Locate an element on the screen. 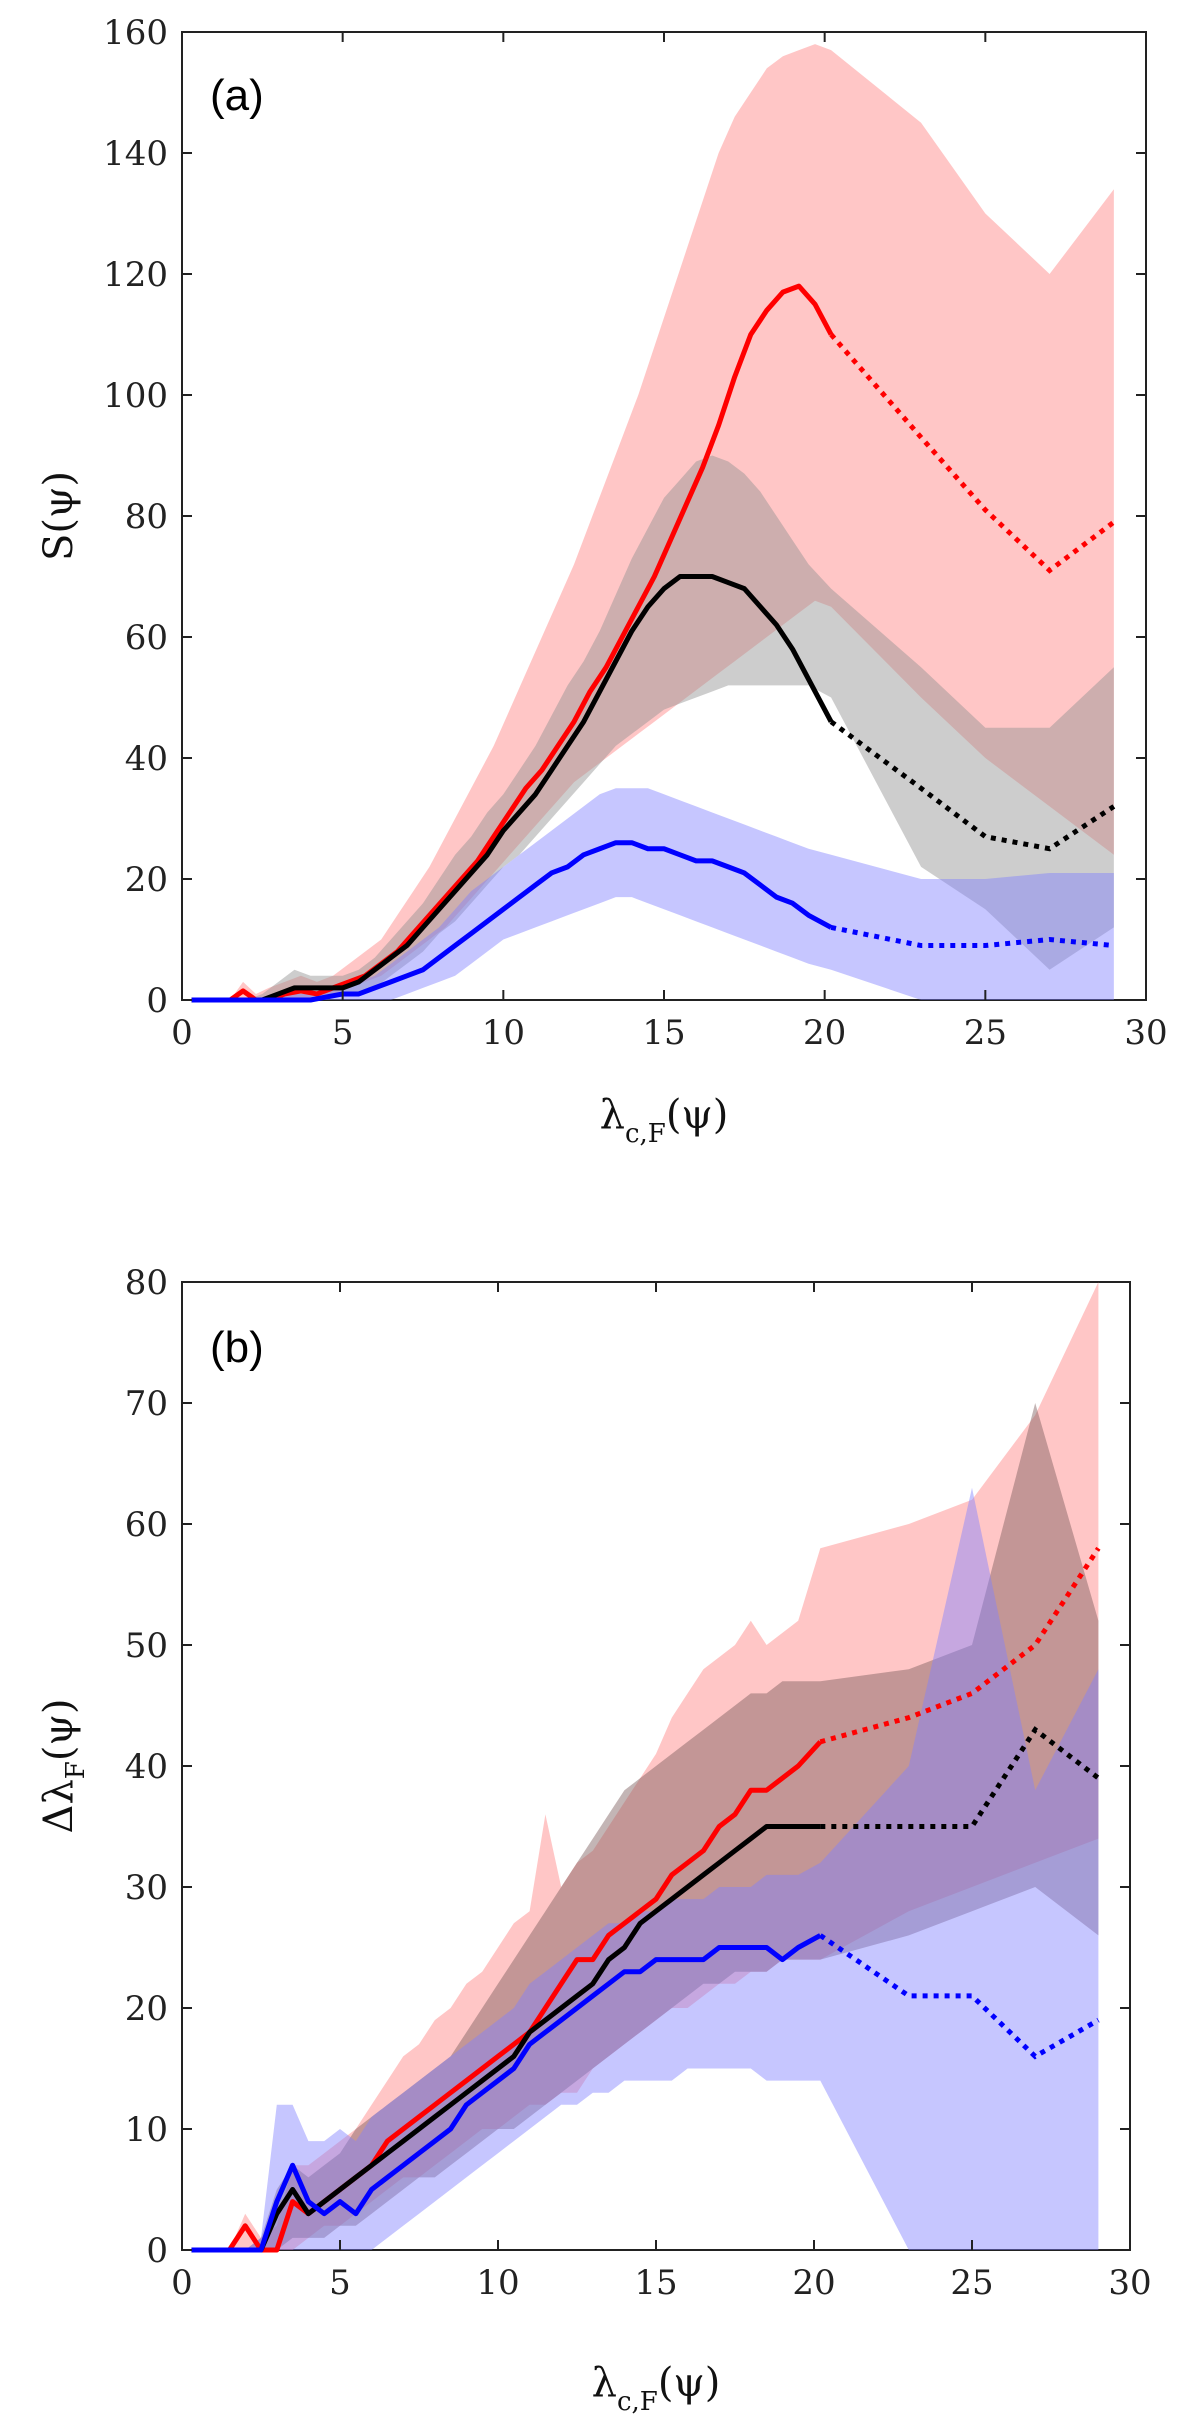 The width and height of the screenshot is (1200, 2432). panel-a-y-tick-label: 20 is located at coordinates (146, 880).